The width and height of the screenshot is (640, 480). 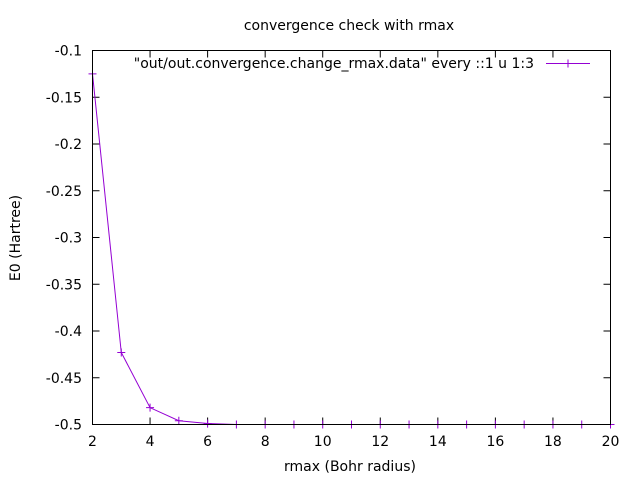 I want to click on x-tick-label: 10, so click(x=323, y=442).